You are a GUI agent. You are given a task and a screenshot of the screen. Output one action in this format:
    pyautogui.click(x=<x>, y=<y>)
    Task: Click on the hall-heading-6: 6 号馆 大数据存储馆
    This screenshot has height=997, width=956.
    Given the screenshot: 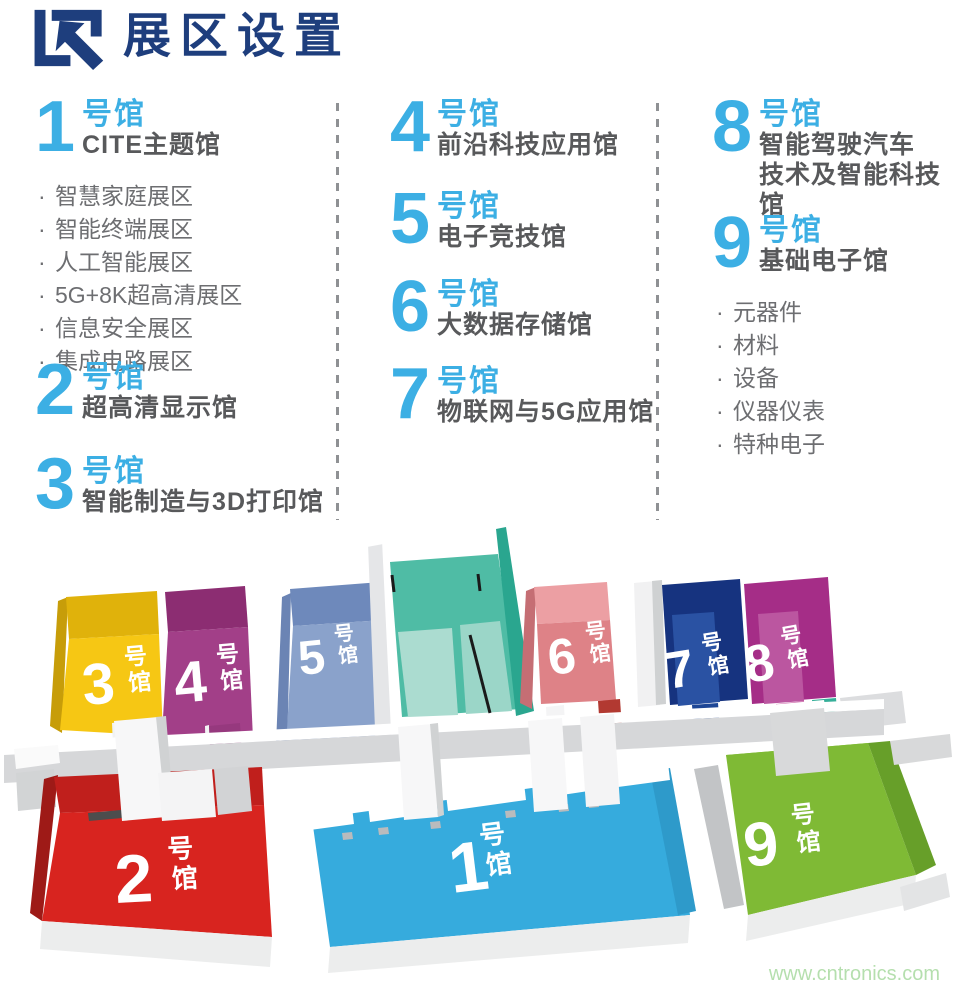 What is the action you would take?
    pyautogui.click(x=492, y=307)
    